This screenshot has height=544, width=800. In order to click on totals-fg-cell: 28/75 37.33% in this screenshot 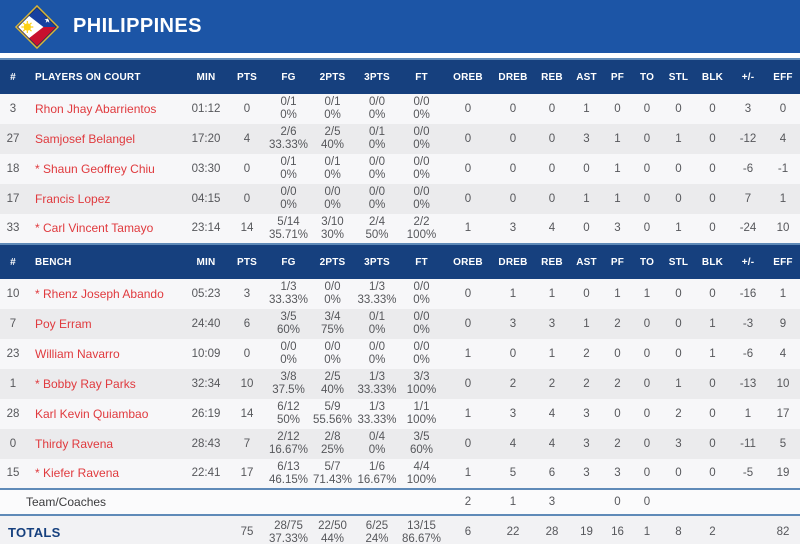, I will do `click(288, 531)`.